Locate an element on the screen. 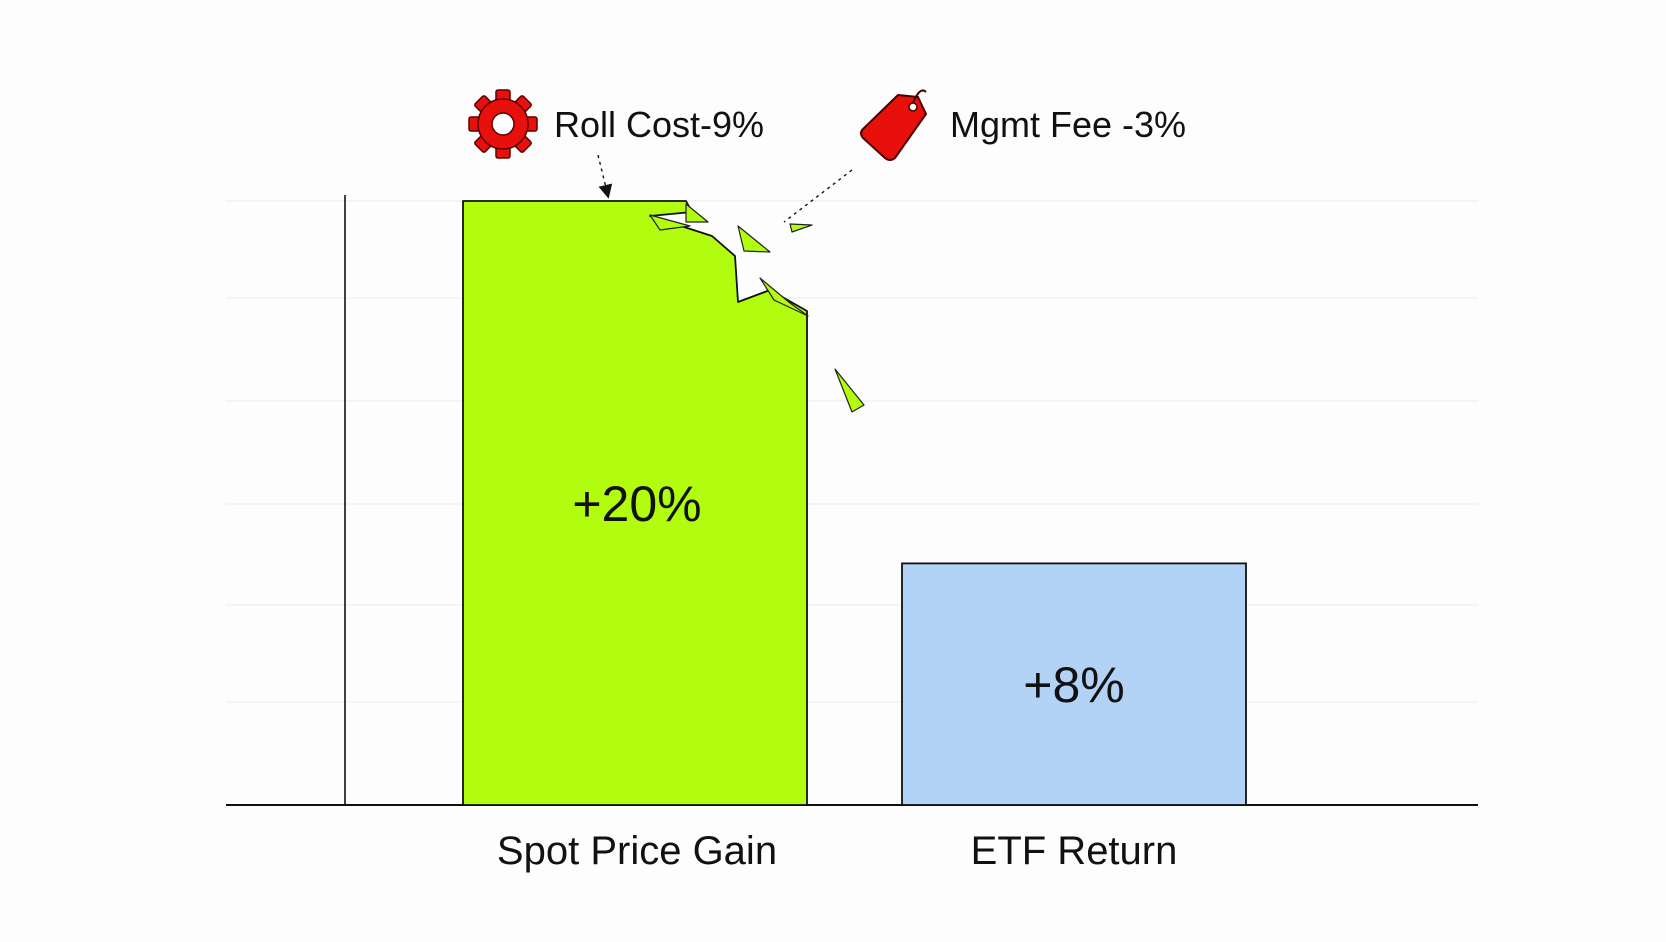  annotation-roll-cost: Roll Cost-9% is located at coordinates (616, 144).